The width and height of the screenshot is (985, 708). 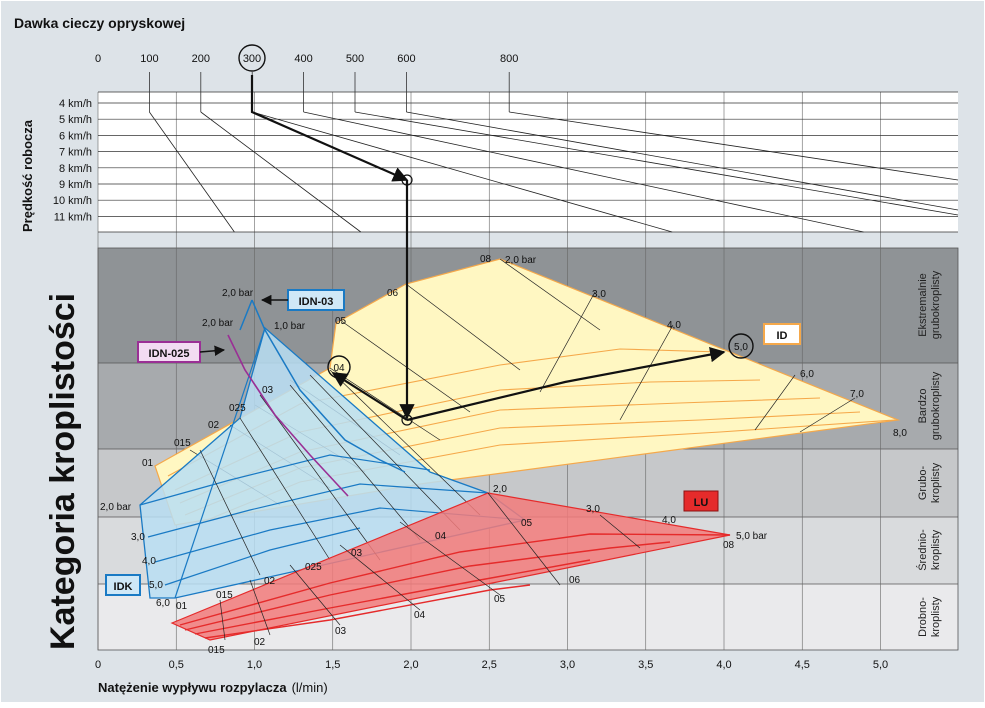 I want to click on tag-idn03: IDN-03, so click(x=316, y=302).